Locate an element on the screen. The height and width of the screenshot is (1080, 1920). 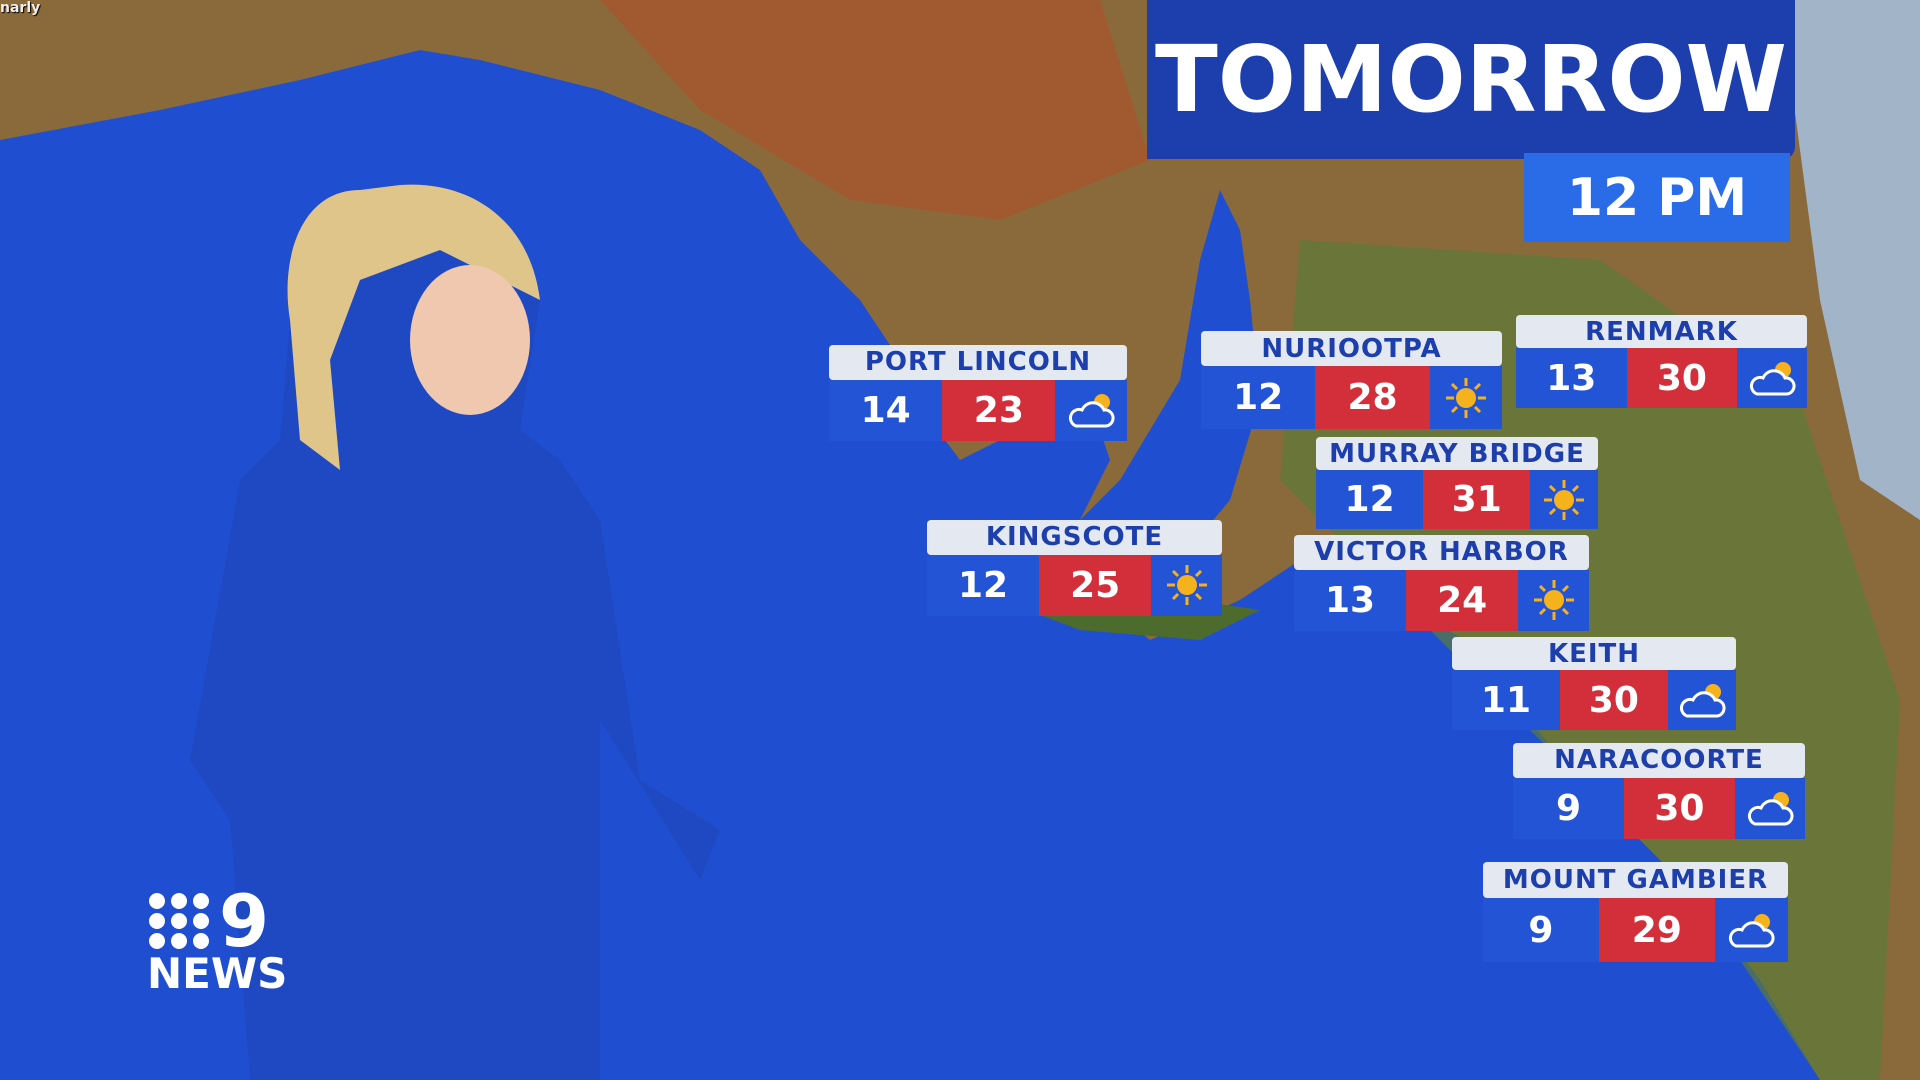
forecast-card: KEITH 11 30 is located at coordinates (1594, 683).